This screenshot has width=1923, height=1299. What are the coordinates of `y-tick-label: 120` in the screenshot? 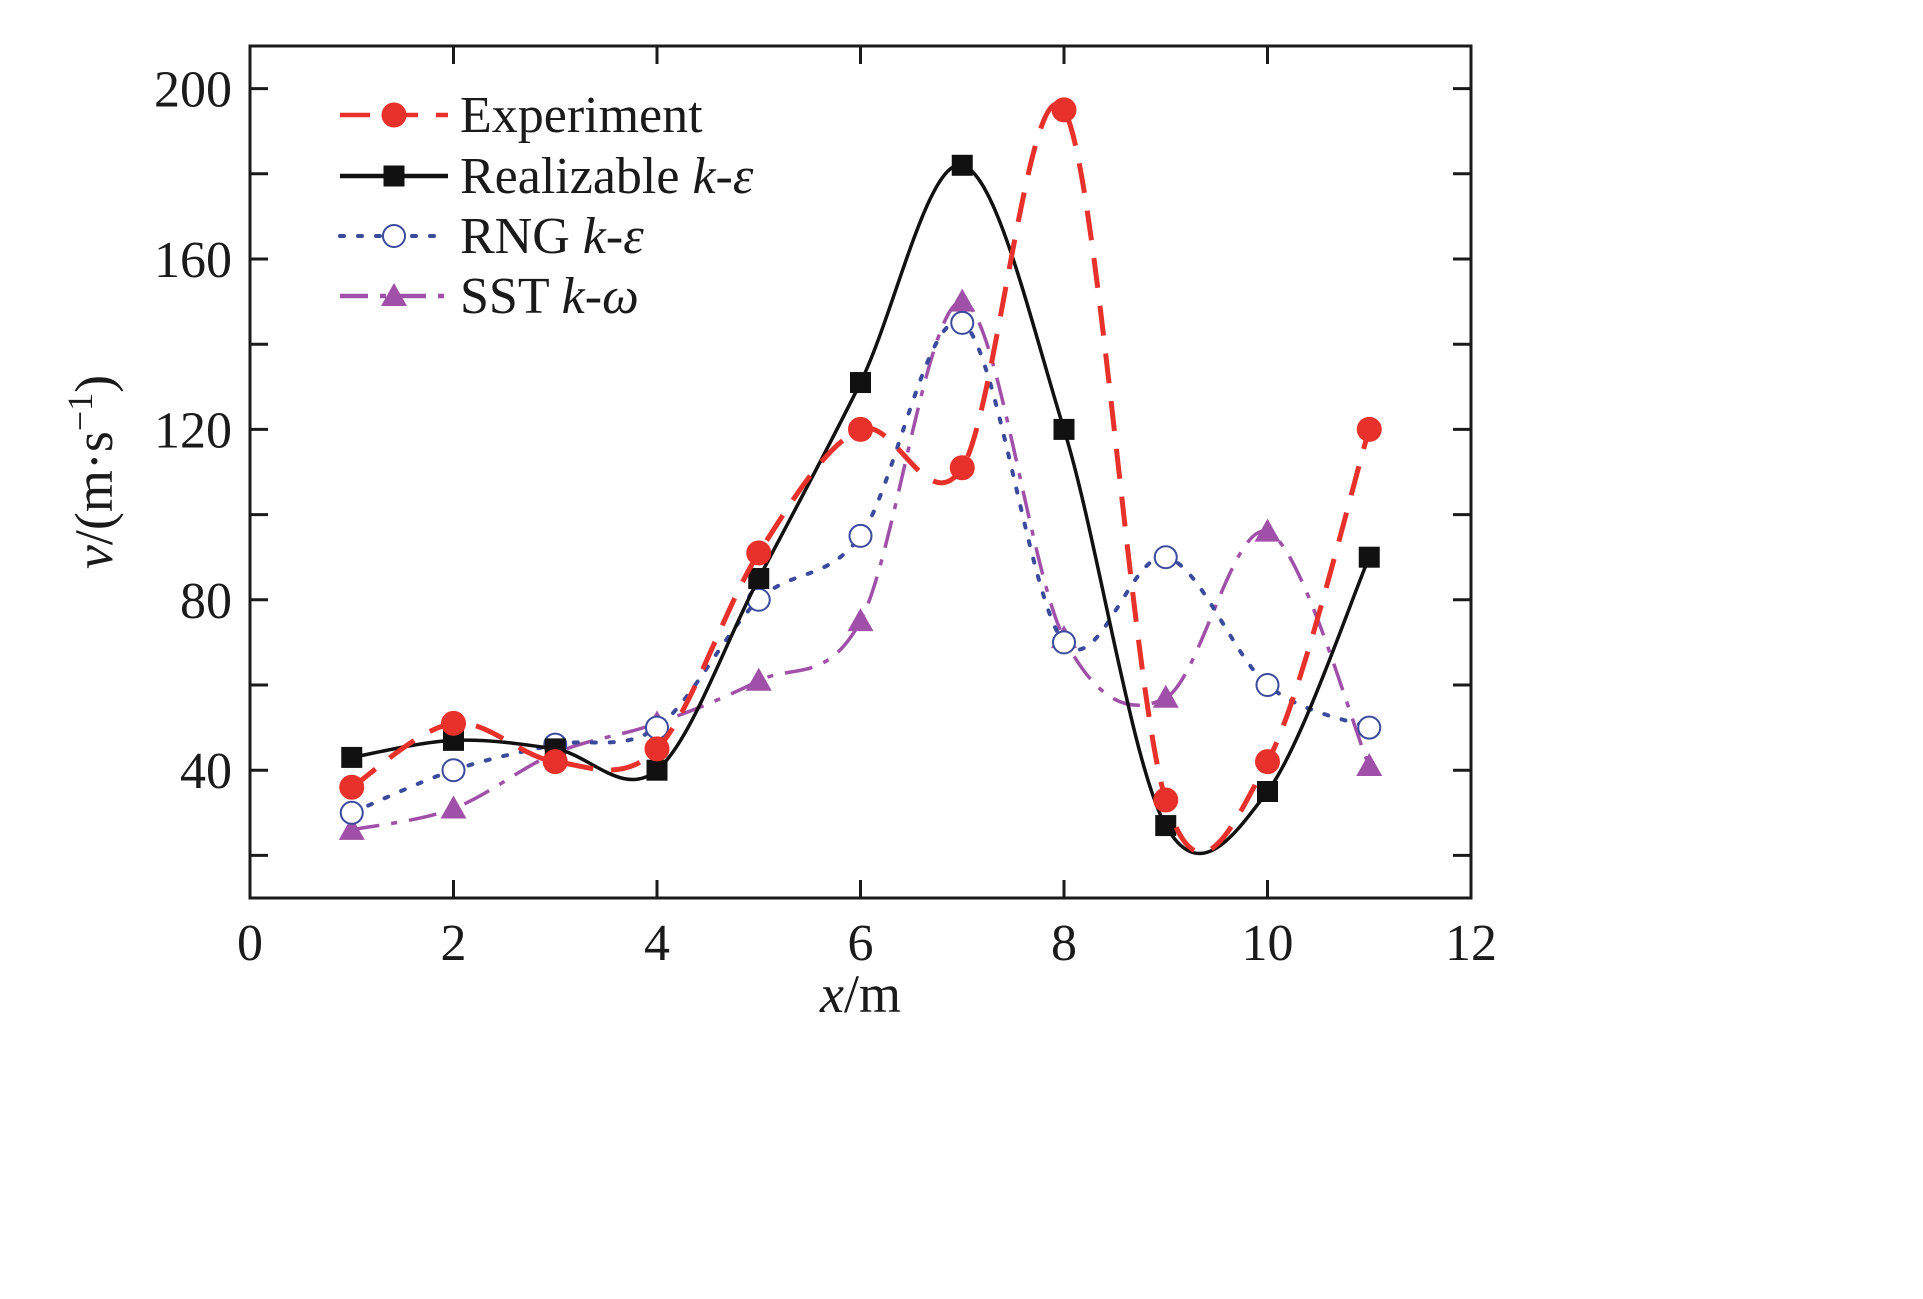 It's located at (193, 430).